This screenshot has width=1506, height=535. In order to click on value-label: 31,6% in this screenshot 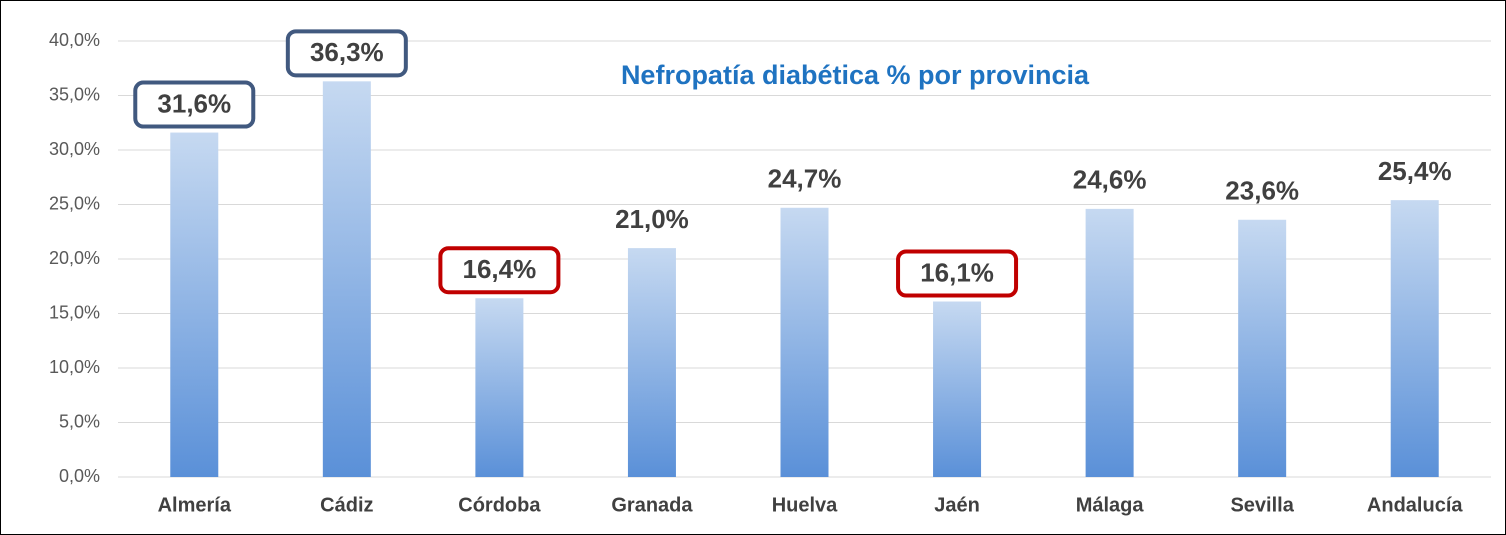, I will do `click(194, 103)`.